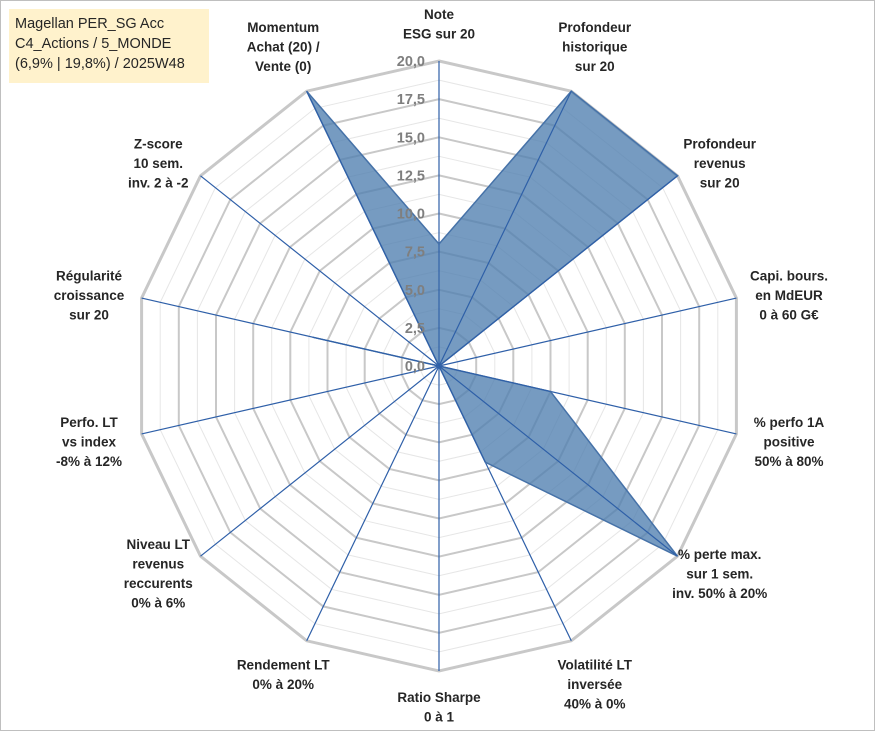  I want to click on axis-label-line: sur 1 sem., so click(719, 573).